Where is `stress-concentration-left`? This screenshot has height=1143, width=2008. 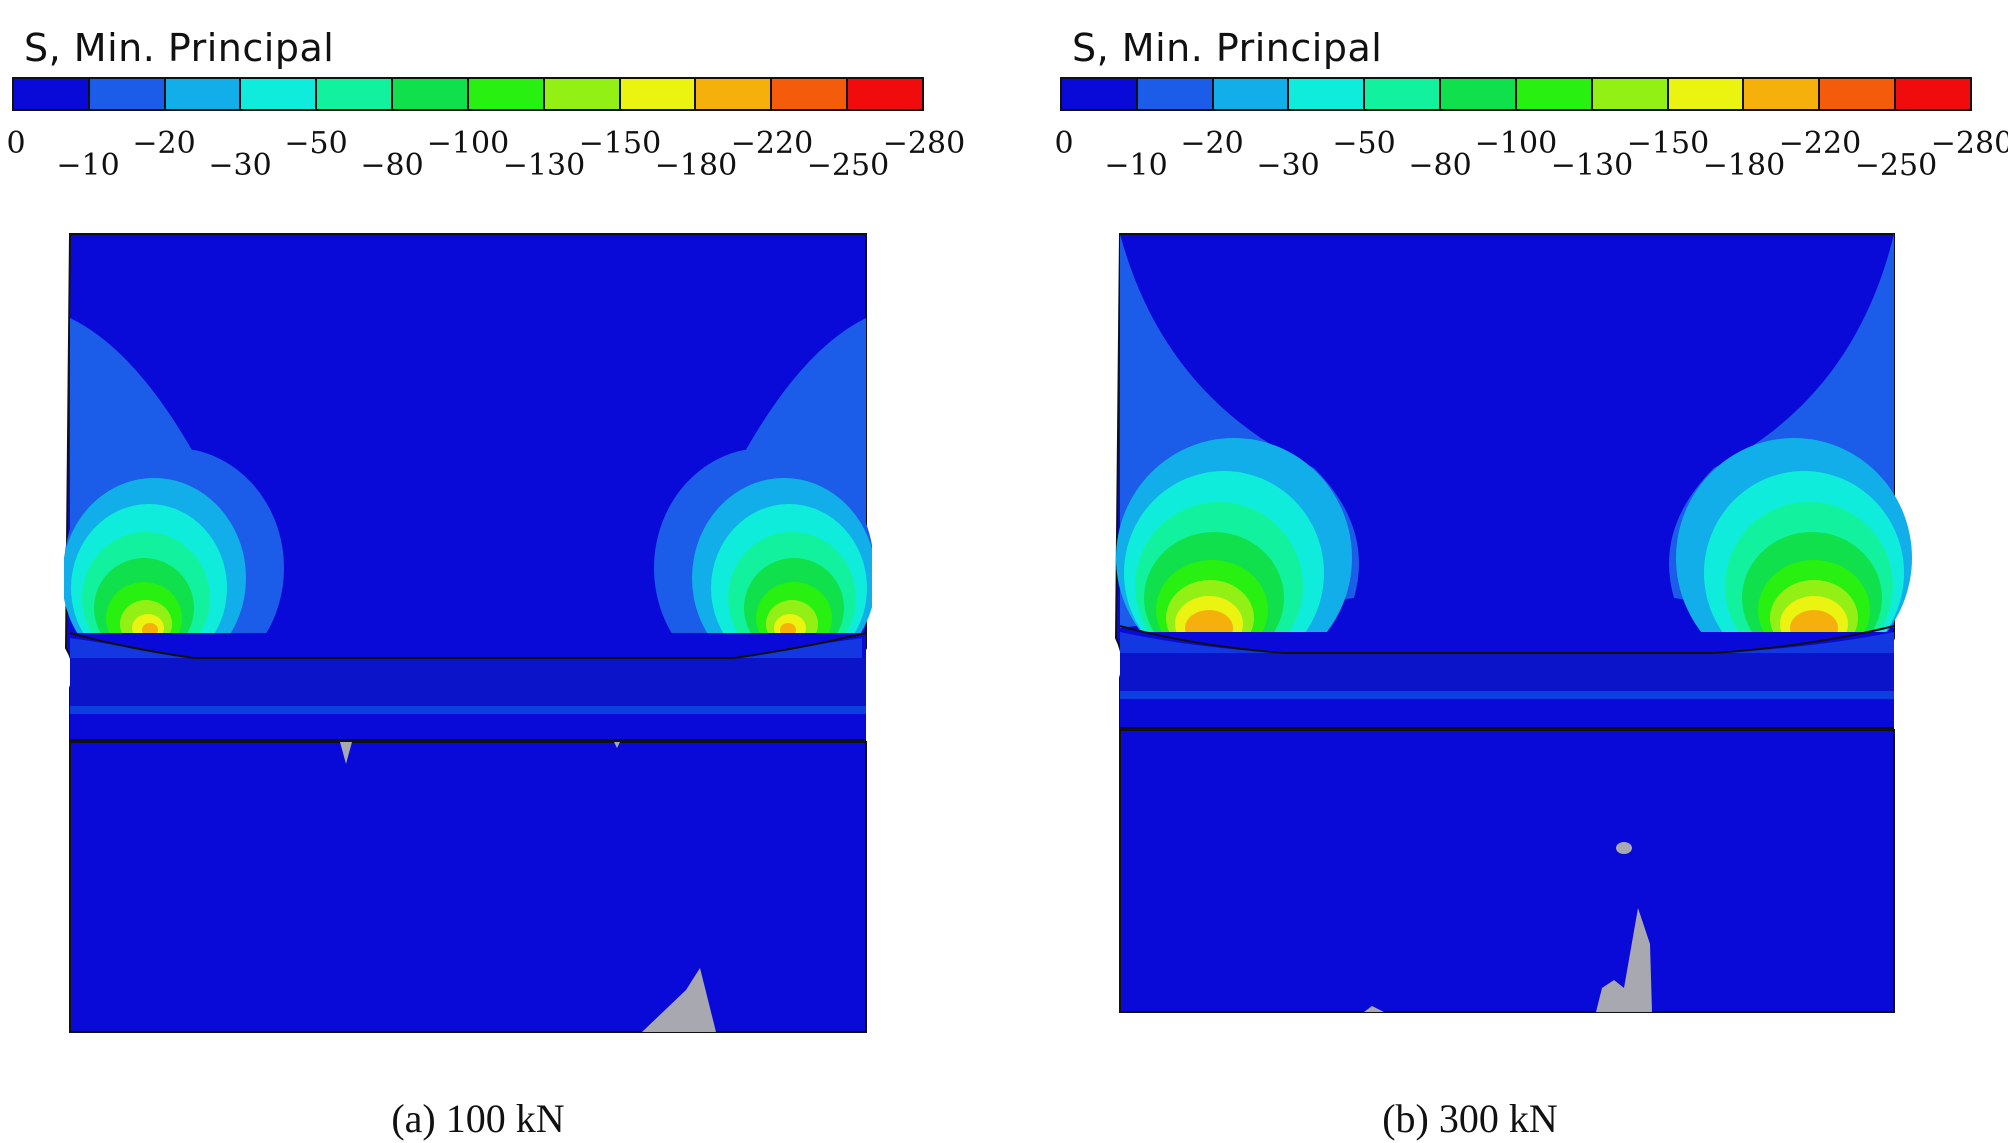
stress-concentration-left is located at coordinates (1237, 456).